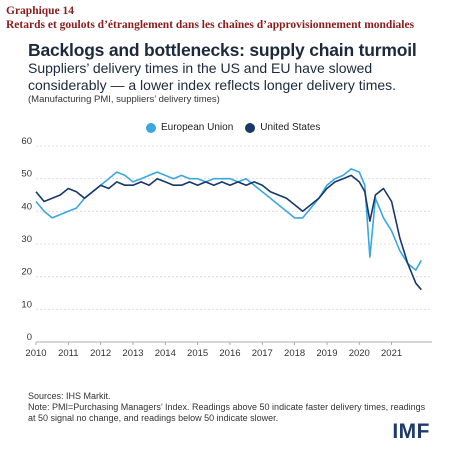 The height and width of the screenshot is (450, 452). What do you see at coordinates (391, 353) in the screenshot?
I see `x-tick-label: 2021` at bounding box center [391, 353].